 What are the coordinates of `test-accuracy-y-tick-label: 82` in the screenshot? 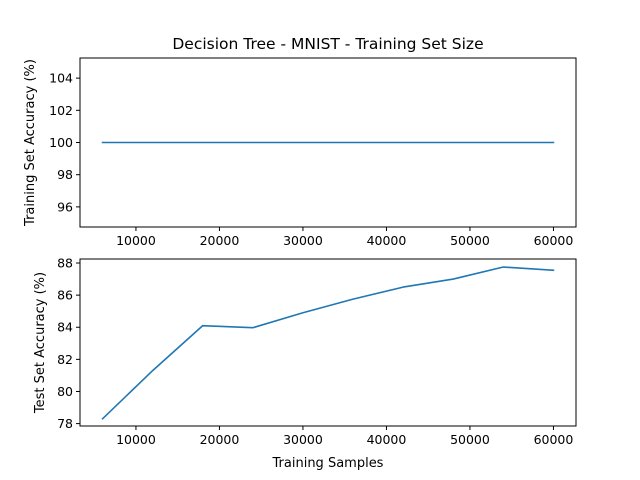 It's located at (65, 359).